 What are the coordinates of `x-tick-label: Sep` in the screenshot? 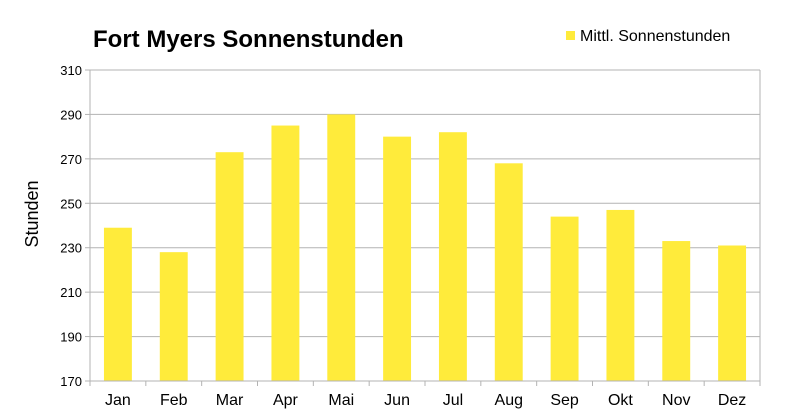 It's located at (564, 400).